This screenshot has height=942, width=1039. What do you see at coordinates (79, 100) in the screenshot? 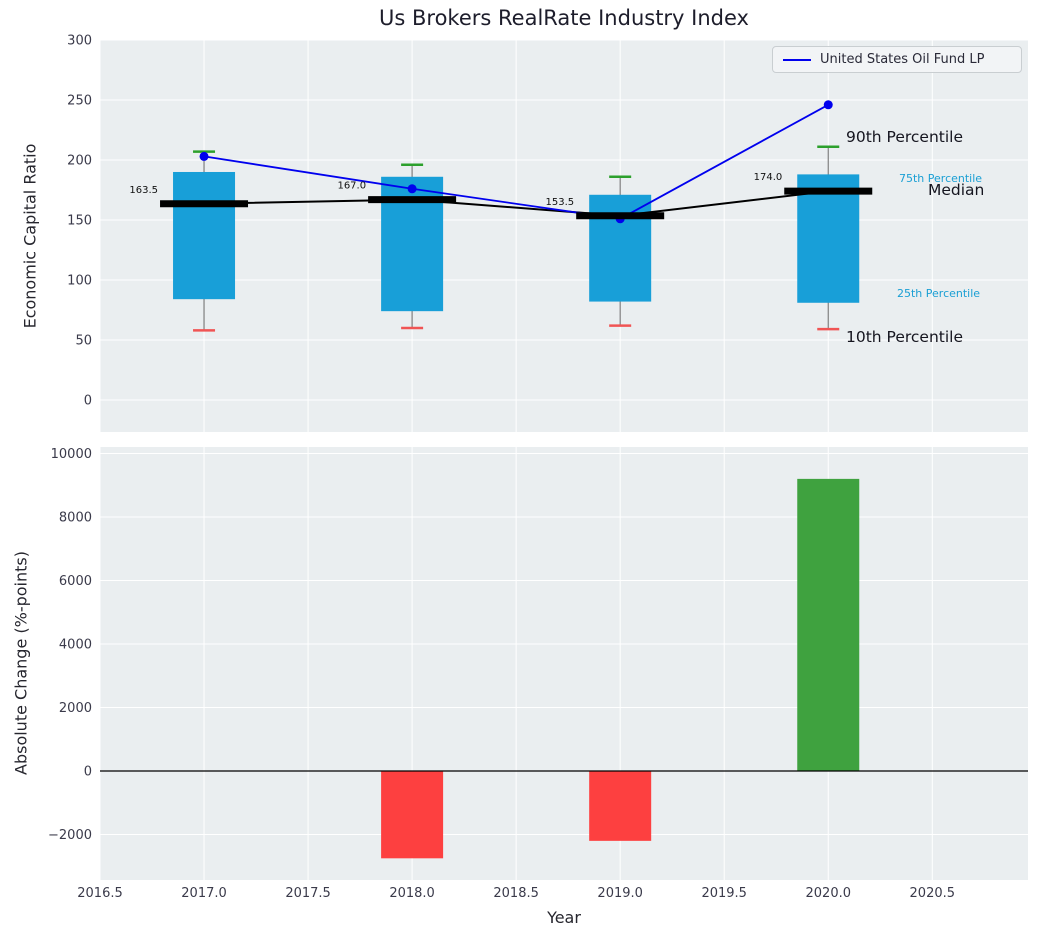
I see `top-y-tick-label: 250` at bounding box center [79, 100].